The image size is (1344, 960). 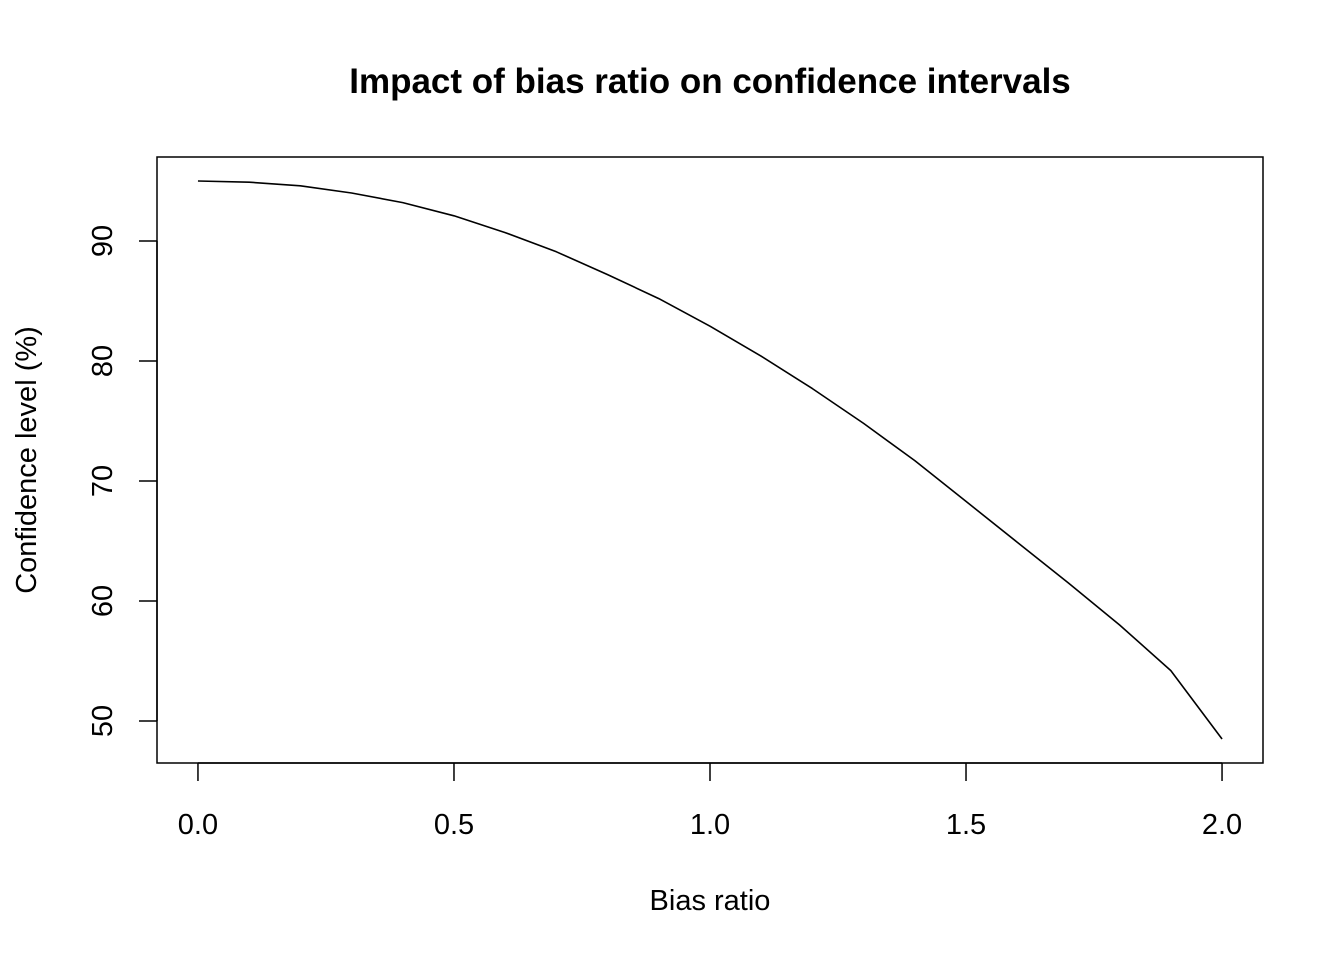 What do you see at coordinates (710, 901) in the screenshot?
I see `x-axis-label: Bias ratio` at bounding box center [710, 901].